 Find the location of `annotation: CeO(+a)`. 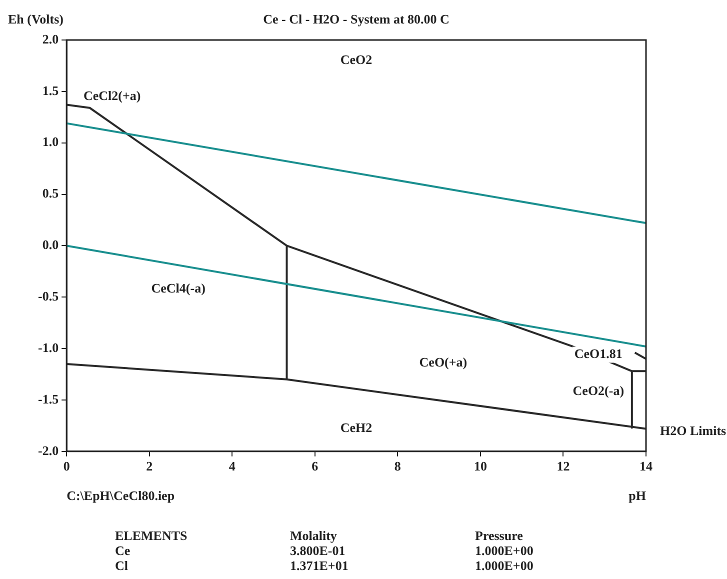

annotation: CeO(+a) is located at coordinates (443, 362).